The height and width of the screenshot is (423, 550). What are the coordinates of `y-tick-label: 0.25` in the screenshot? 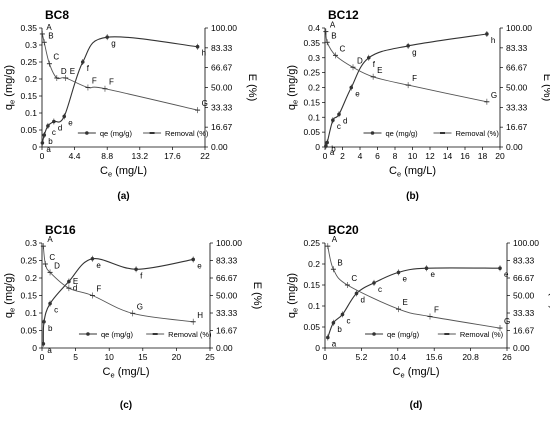 It's located at (311, 243).